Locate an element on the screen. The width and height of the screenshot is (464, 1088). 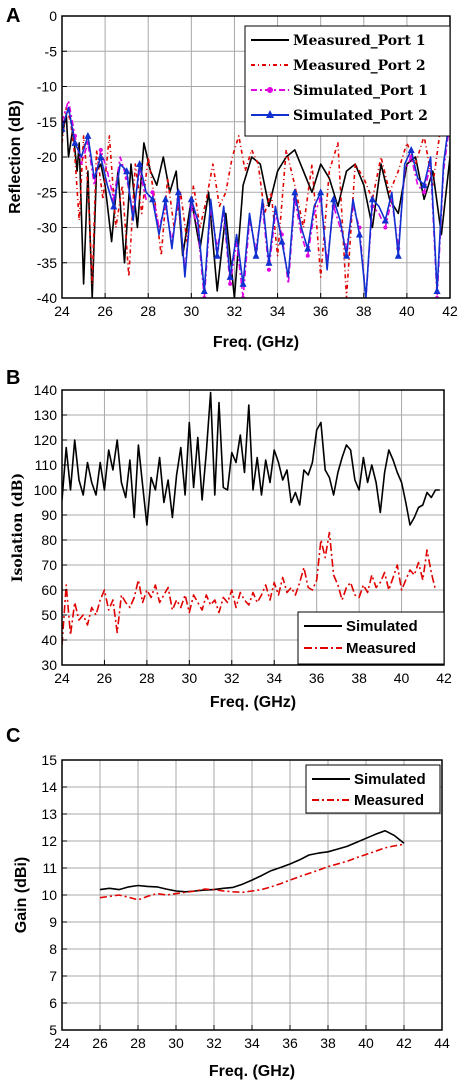
y-tick-label: 70 is located at coordinates (49, 565).